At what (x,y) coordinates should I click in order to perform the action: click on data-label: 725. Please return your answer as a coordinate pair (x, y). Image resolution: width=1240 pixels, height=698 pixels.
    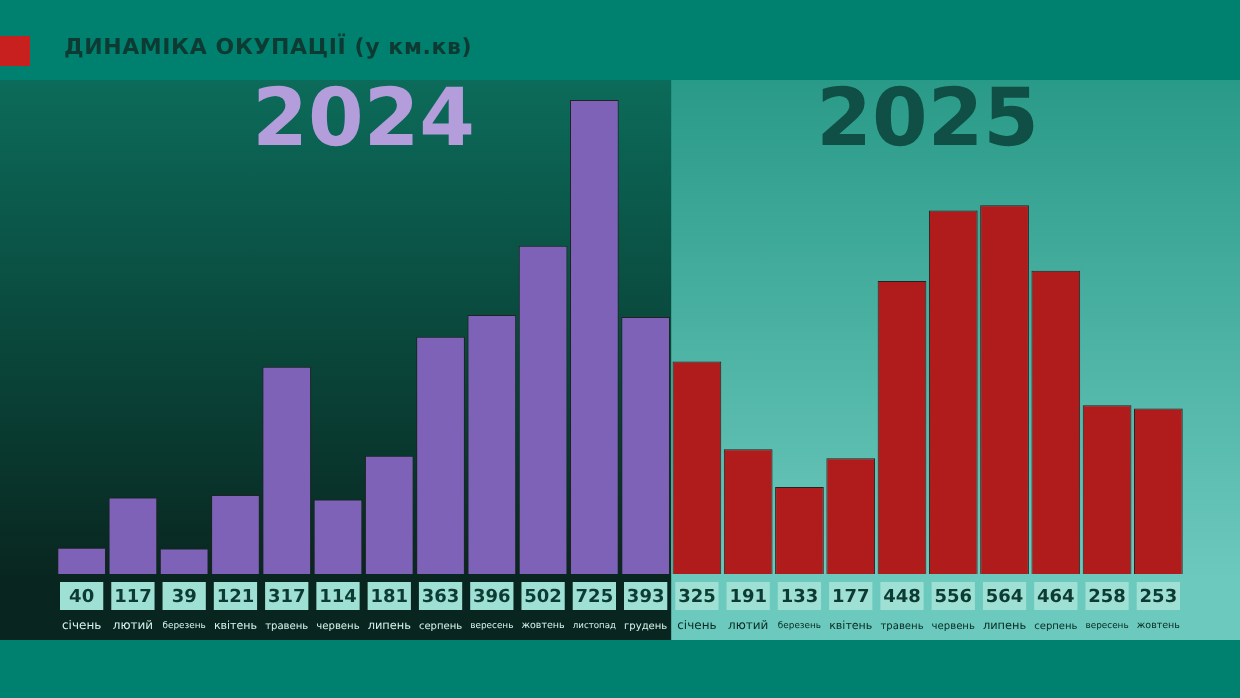
    Looking at the image, I should click on (594, 597).